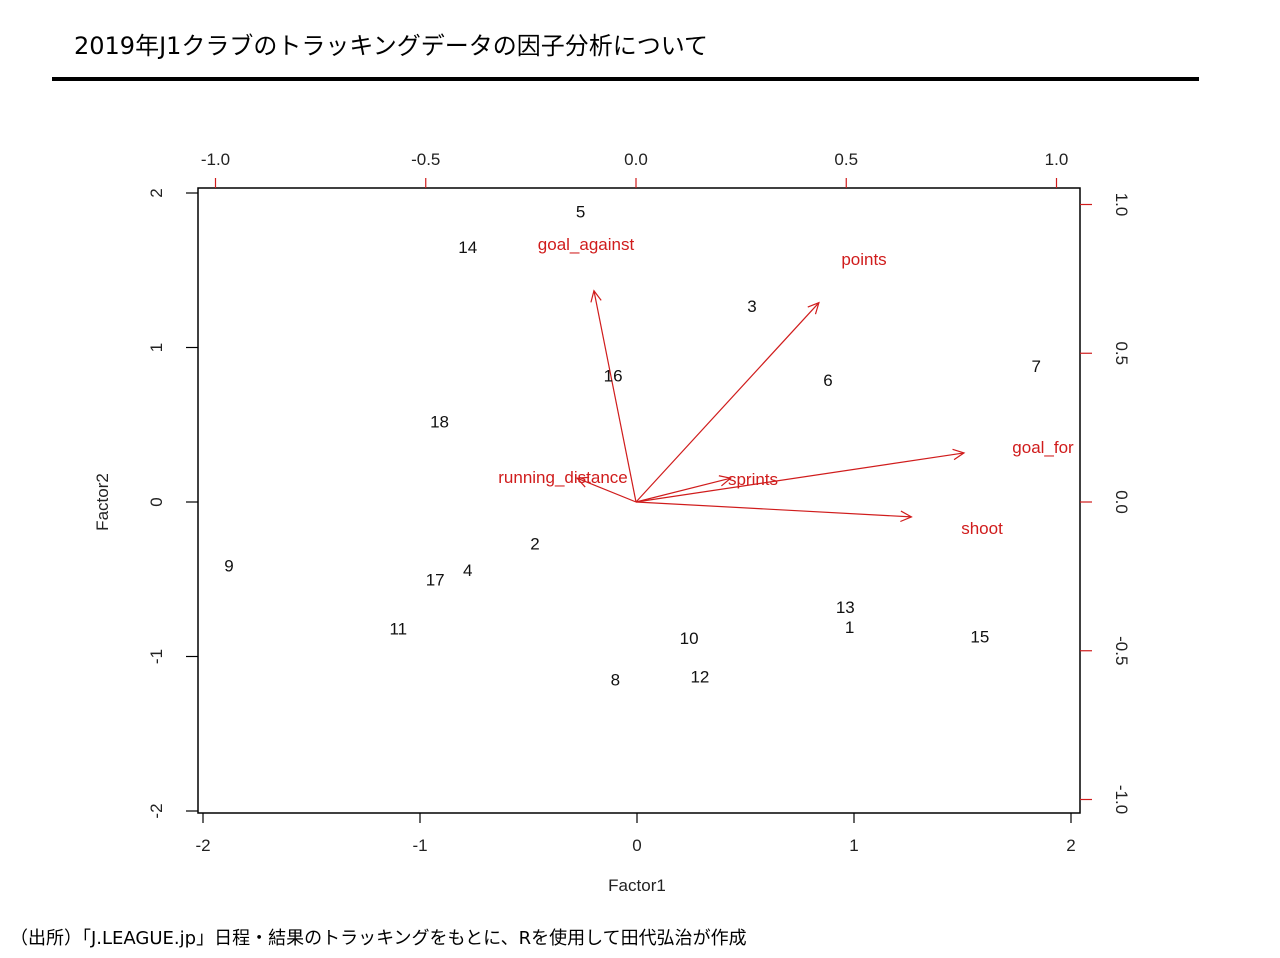 Image resolution: width=1280 pixels, height=958 pixels. What do you see at coordinates (753, 479) in the screenshot?
I see `loading-label: sprints` at bounding box center [753, 479].